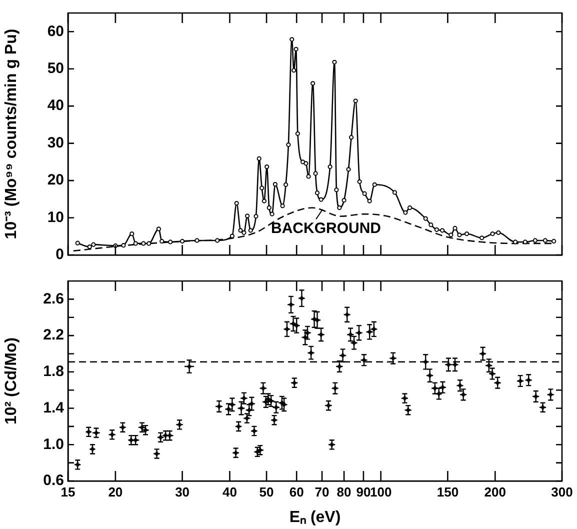 This screenshot has width=577, height=529. What do you see at coordinates (363, 492) in the screenshot?
I see `x-tick-label: 90` at bounding box center [363, 492].